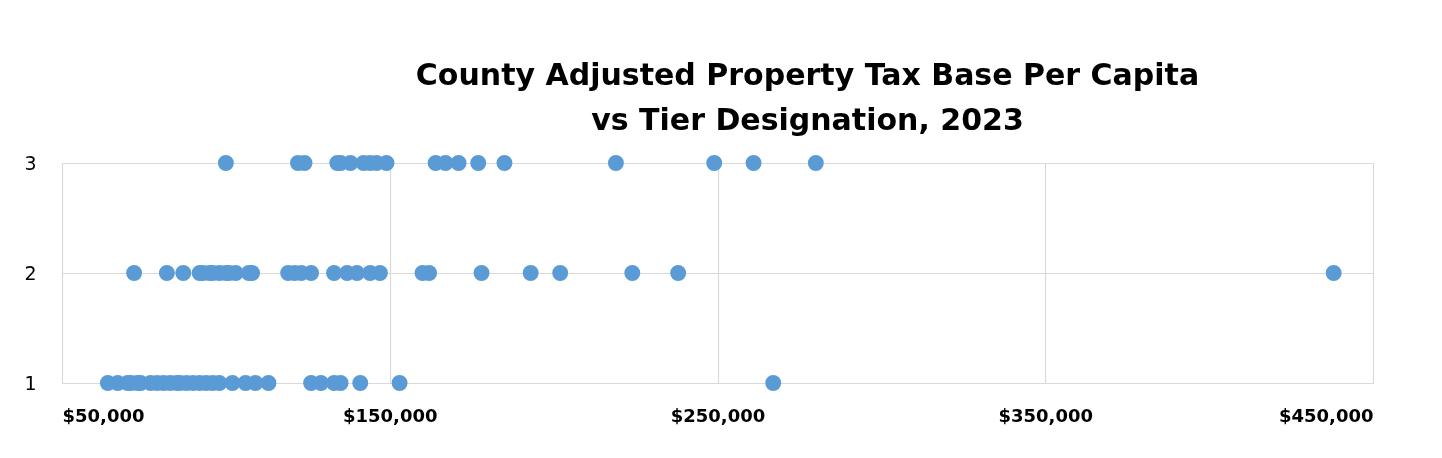 The image size is (1442, 458). What do you see at coordinates (30, 272) in the screenshot?
I see `y-tick-label: 2` at bounding box center [30, 272].